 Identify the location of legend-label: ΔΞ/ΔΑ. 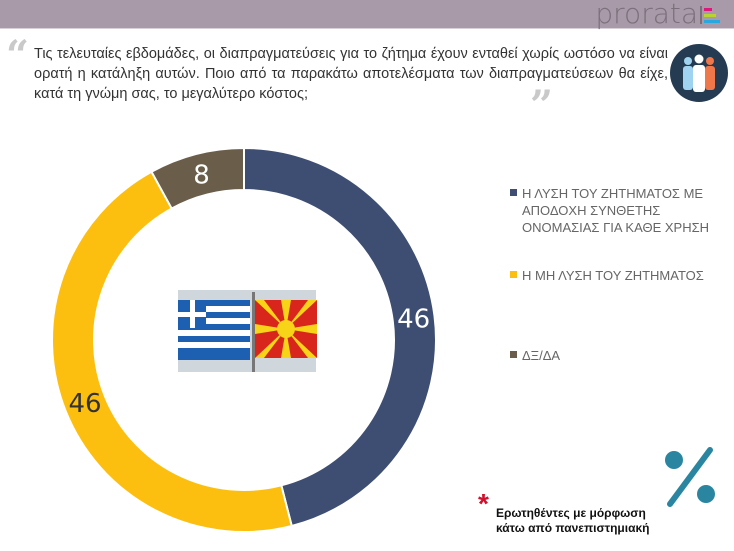
(541, 355).